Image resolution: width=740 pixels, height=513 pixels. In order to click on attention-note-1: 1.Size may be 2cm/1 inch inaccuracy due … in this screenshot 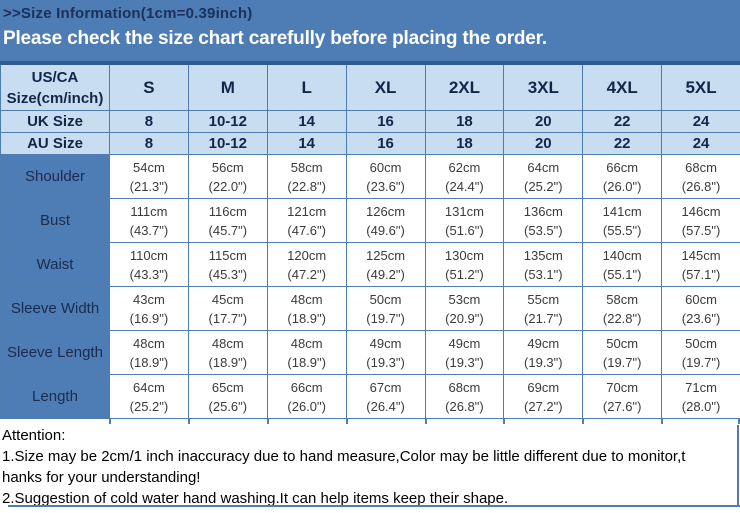, I will do `click(344, 456)`.